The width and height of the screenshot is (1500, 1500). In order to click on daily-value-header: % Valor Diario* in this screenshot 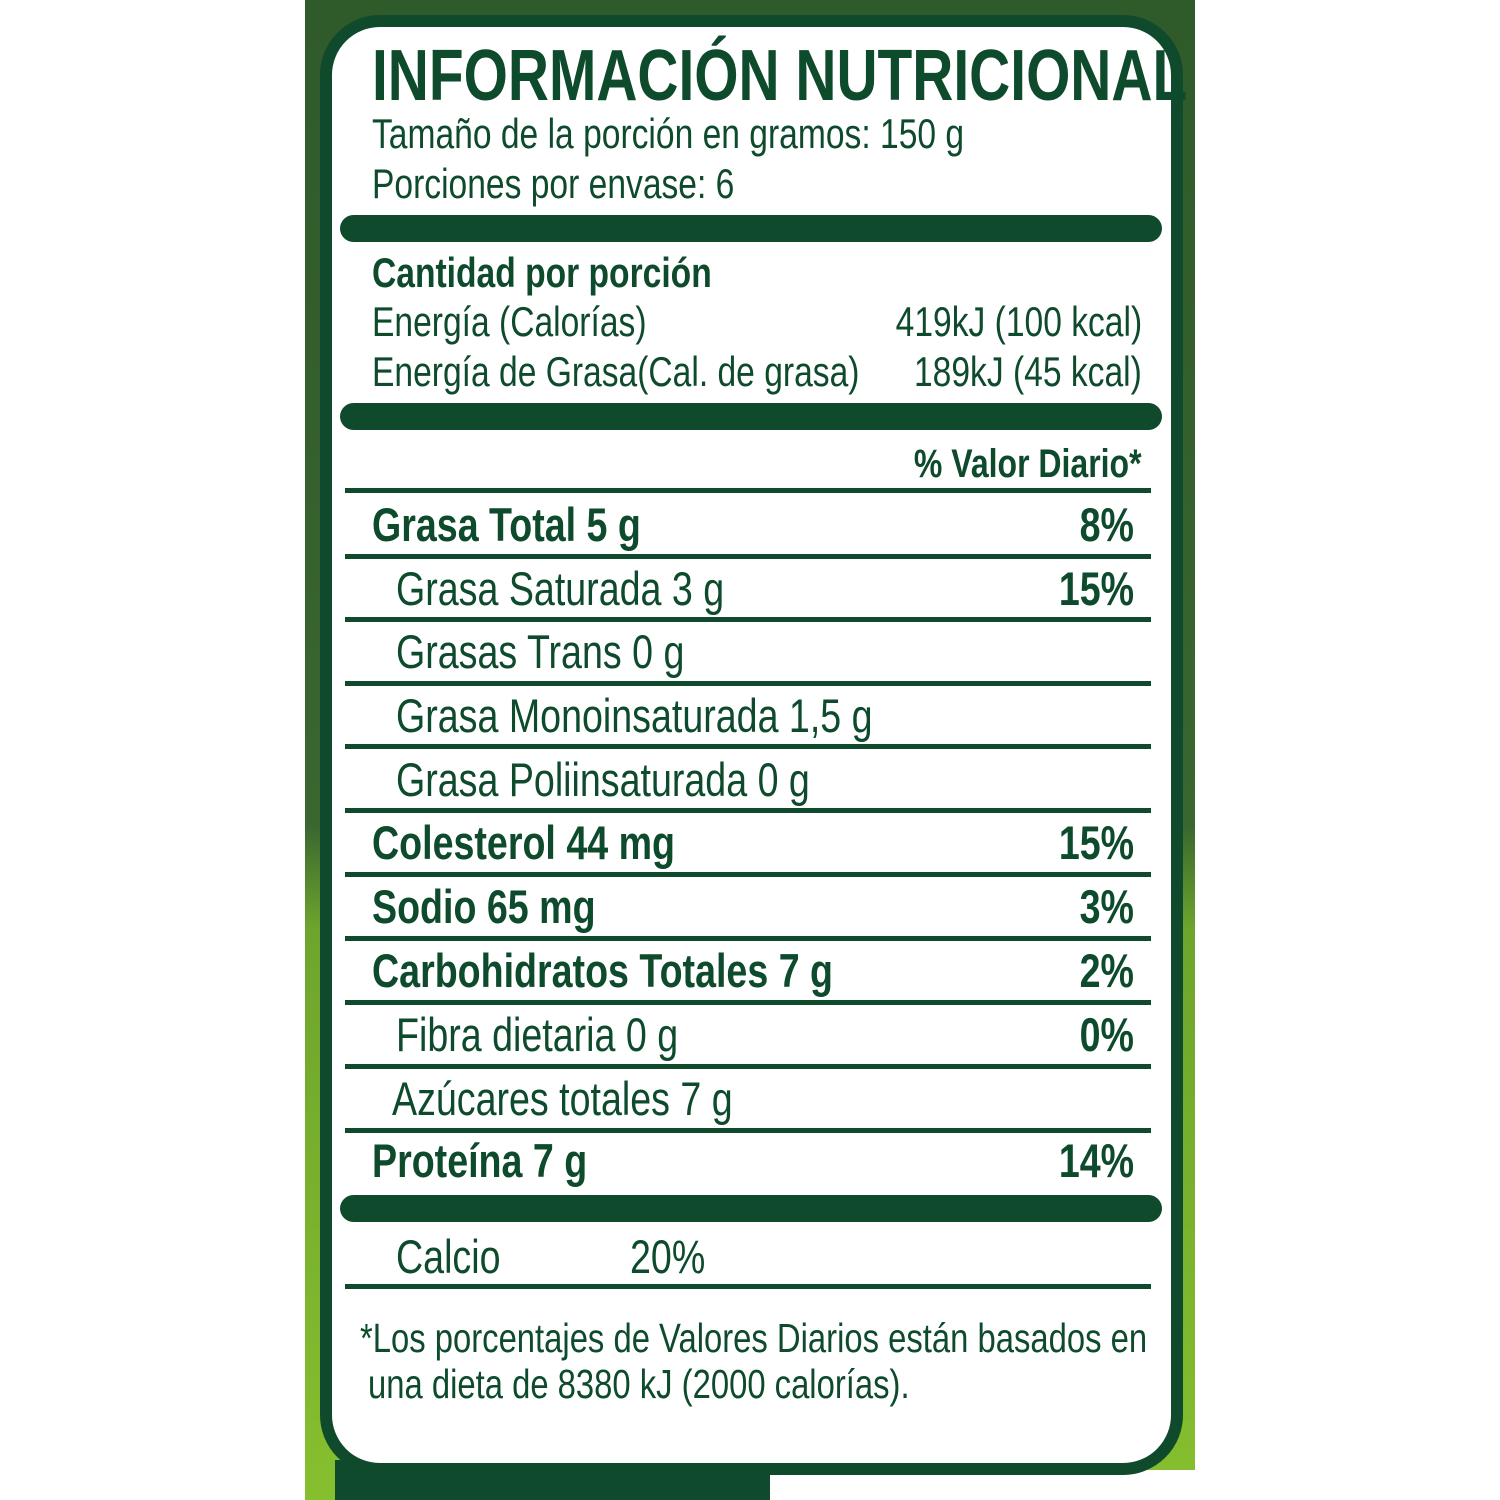, I will do `click(1028, 464)`.